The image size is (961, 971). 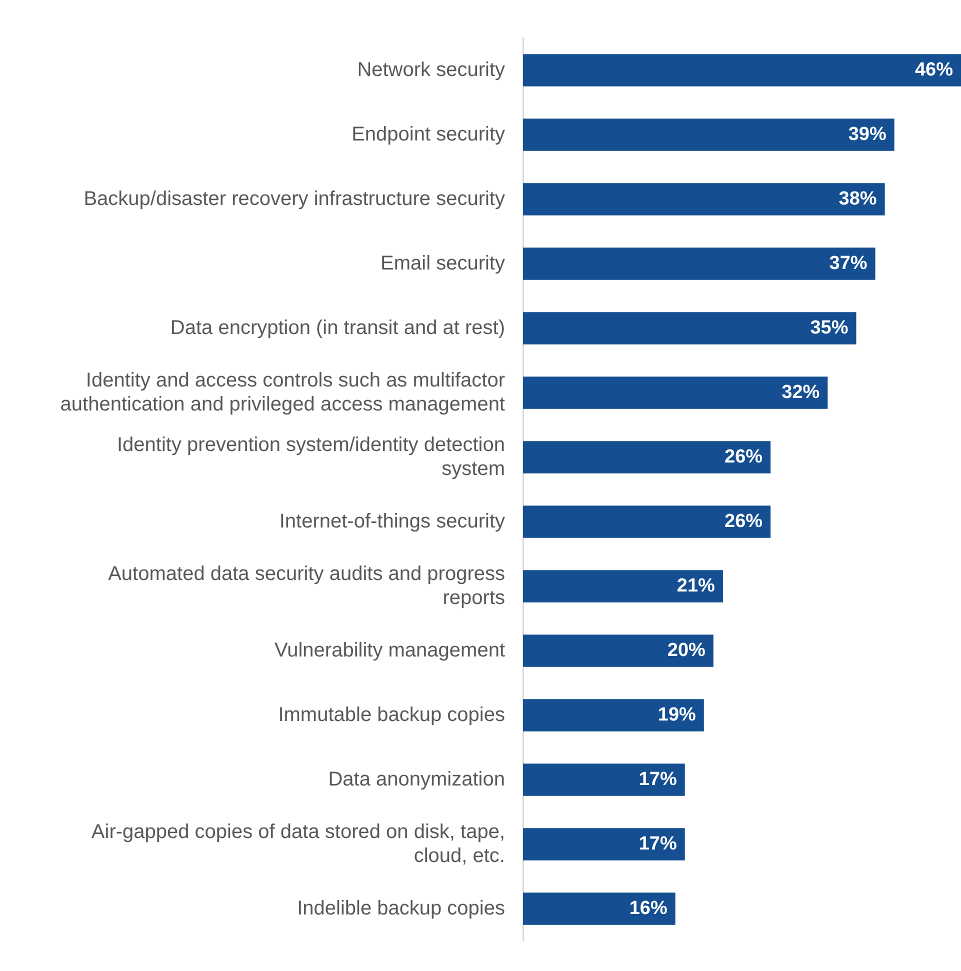 What do you see at coordinates (801, 392) in the screenshot?
I see `data-label: 32%` at bounding box center [801, 392].